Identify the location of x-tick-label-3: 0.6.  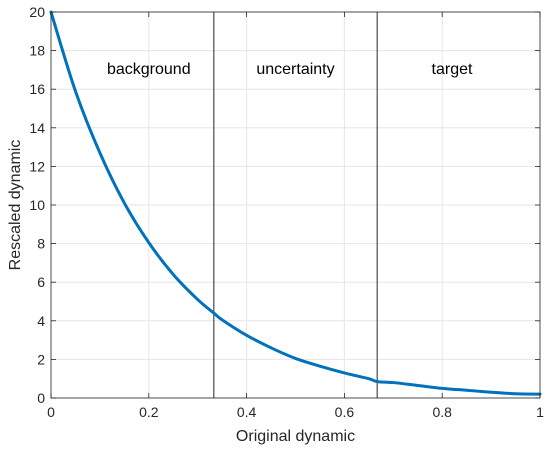
(345, 412).